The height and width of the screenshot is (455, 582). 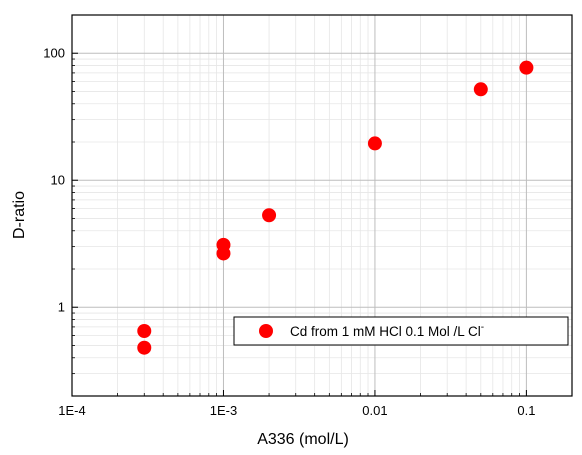 I want to click on y-tick-label: 10, so click(x=58, y=180).